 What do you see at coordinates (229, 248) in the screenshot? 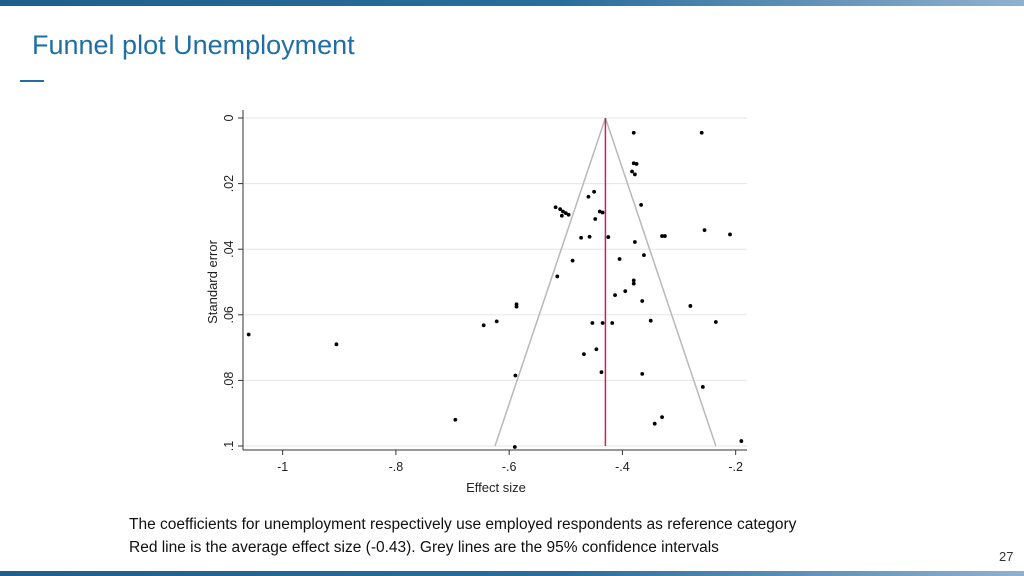
I see `y-tick-label-2: .04` at bounding box center [229, 248].